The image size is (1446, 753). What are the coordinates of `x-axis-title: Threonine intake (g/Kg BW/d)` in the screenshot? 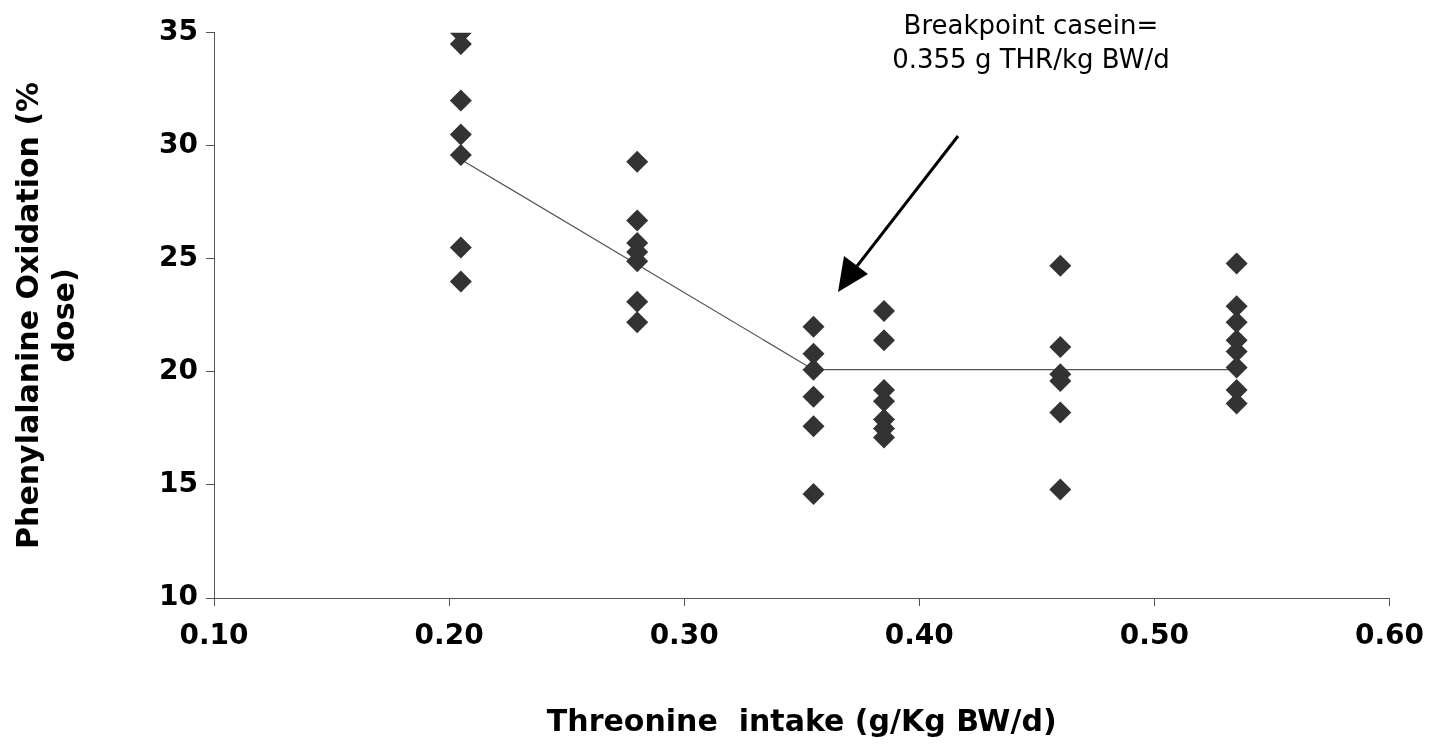 It's located at (801, 720).